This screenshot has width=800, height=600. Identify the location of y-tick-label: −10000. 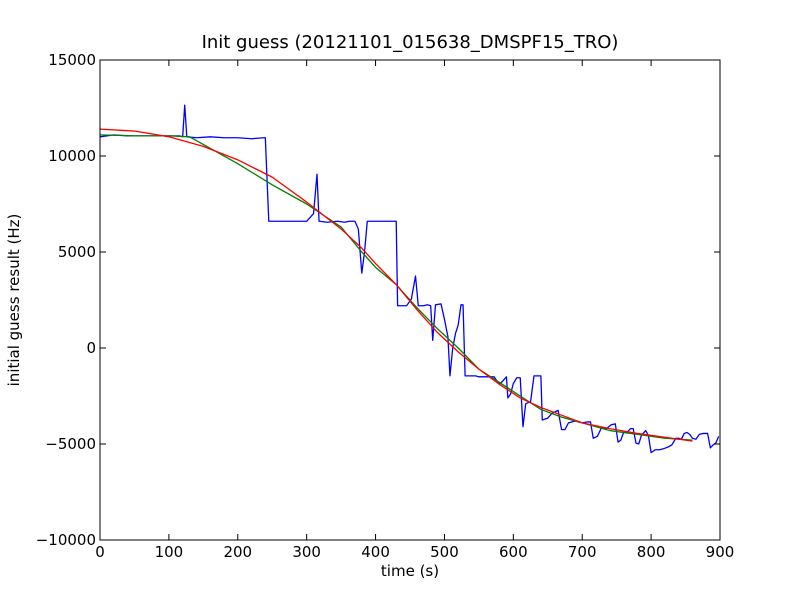
(66, 540).